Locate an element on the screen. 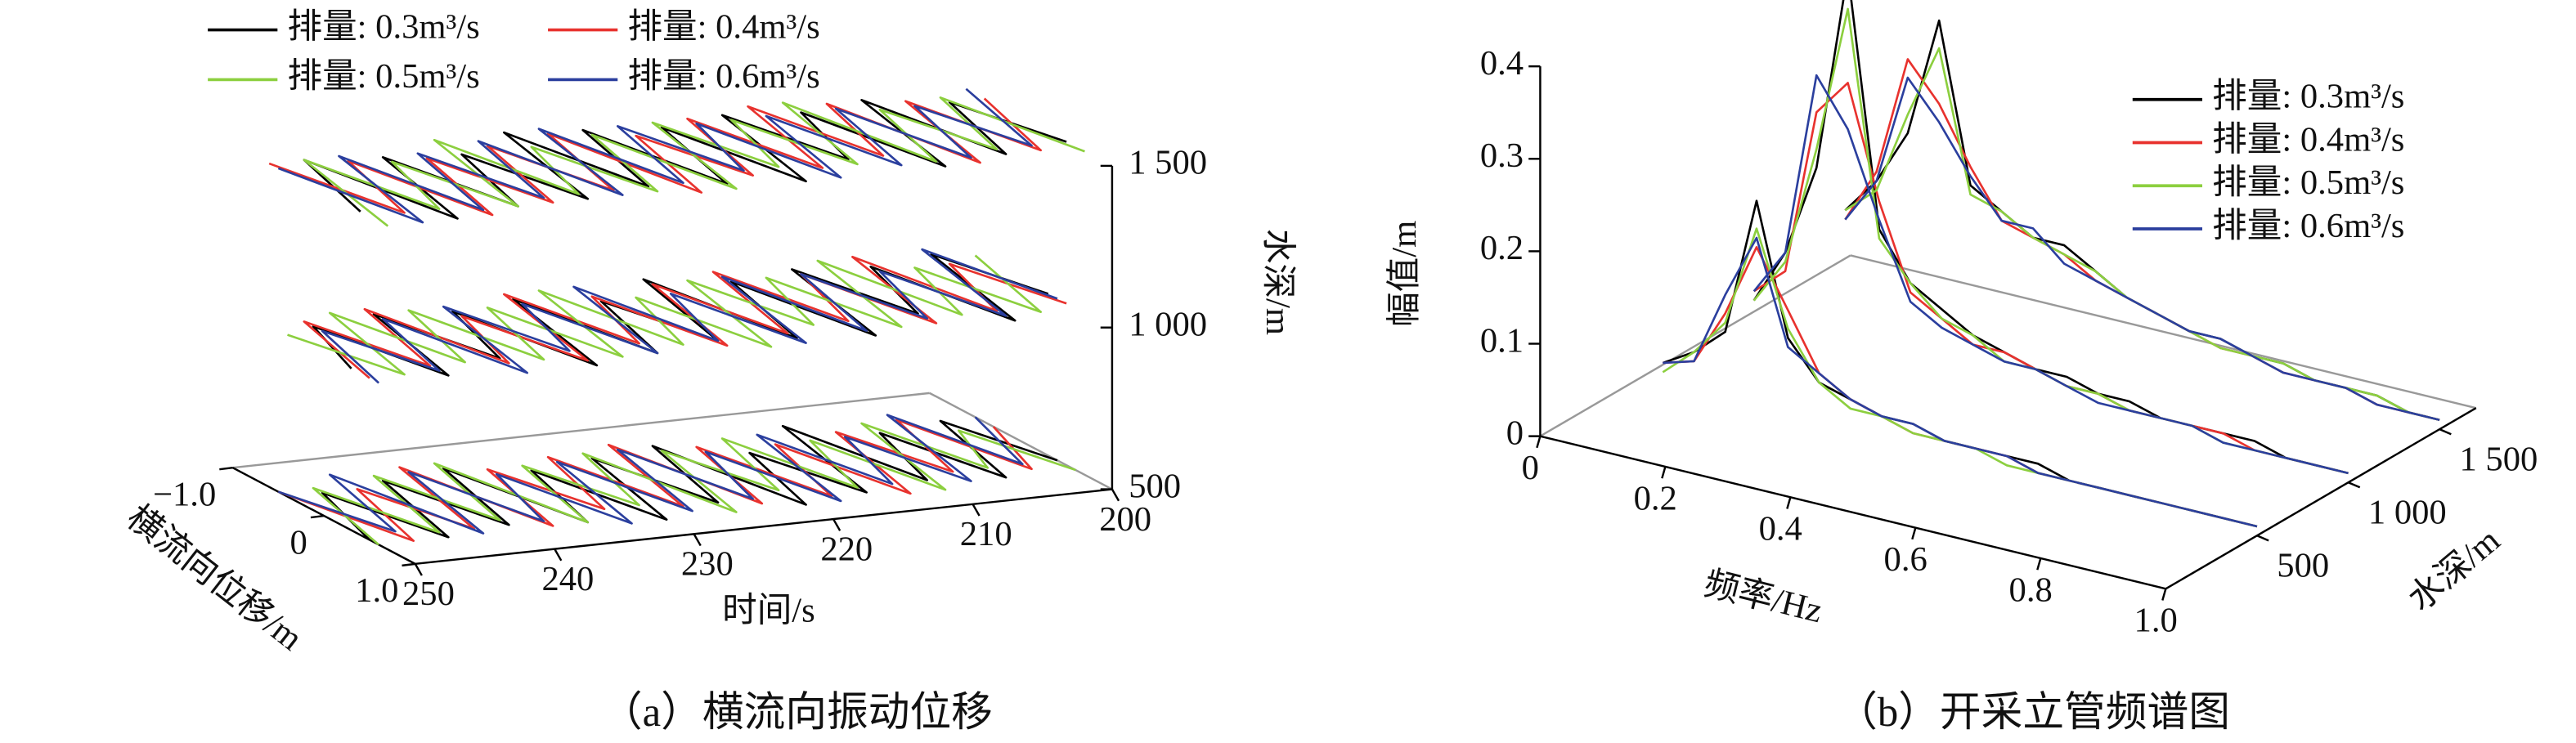 This screenshot has width=2576, height=743. y-axis-label: 幅值/m is located at coordinates (1404, 274).